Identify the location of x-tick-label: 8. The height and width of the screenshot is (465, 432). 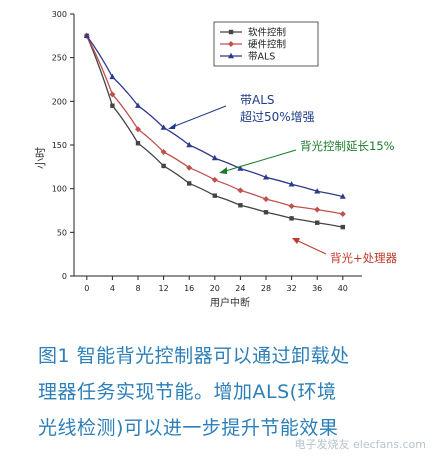
(137, 288).